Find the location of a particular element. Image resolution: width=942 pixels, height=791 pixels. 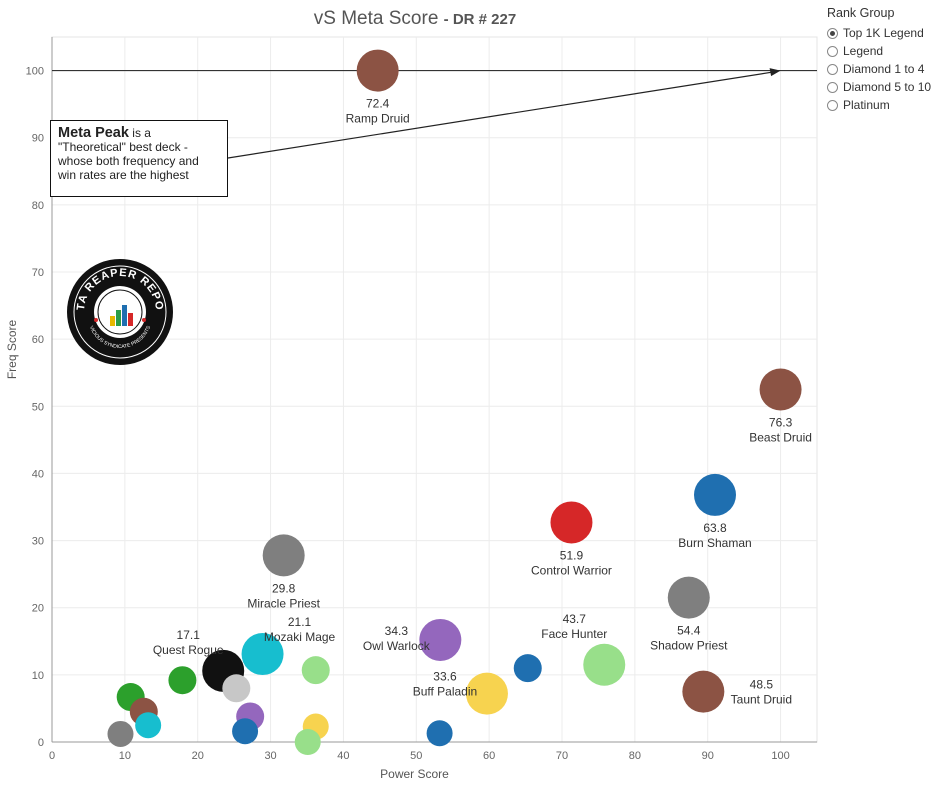

y-tick-label: 0 is located at coordinates (41, 743).